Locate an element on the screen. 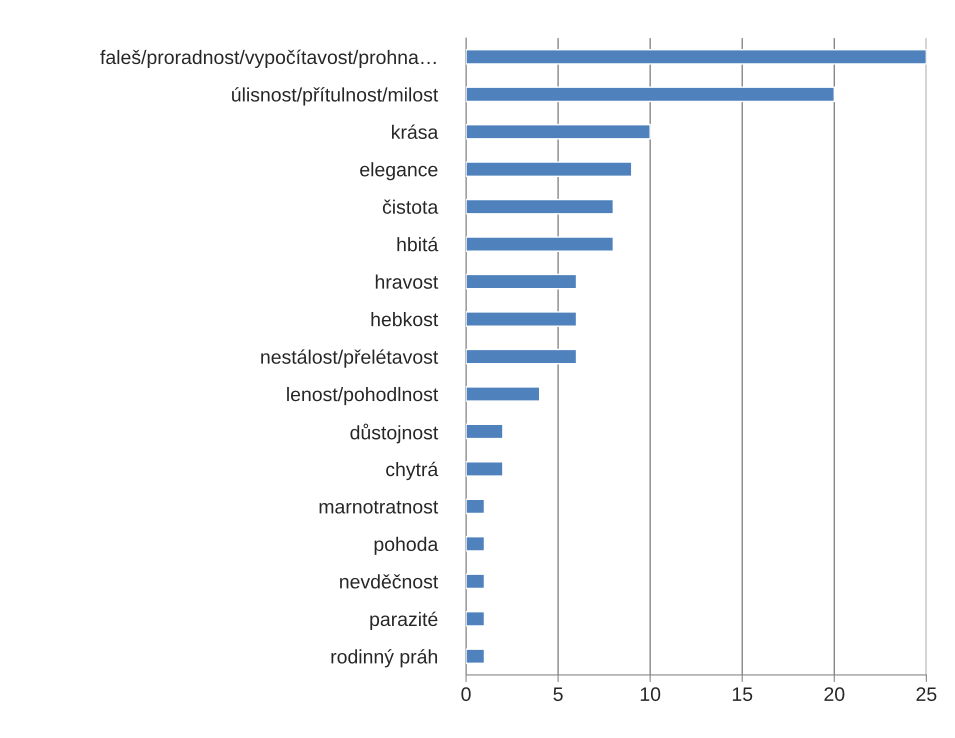 The height and width of the screenshot is (738, 955). y-tick-label: nestálost/přelétavost is located at coordinates (349, 358).